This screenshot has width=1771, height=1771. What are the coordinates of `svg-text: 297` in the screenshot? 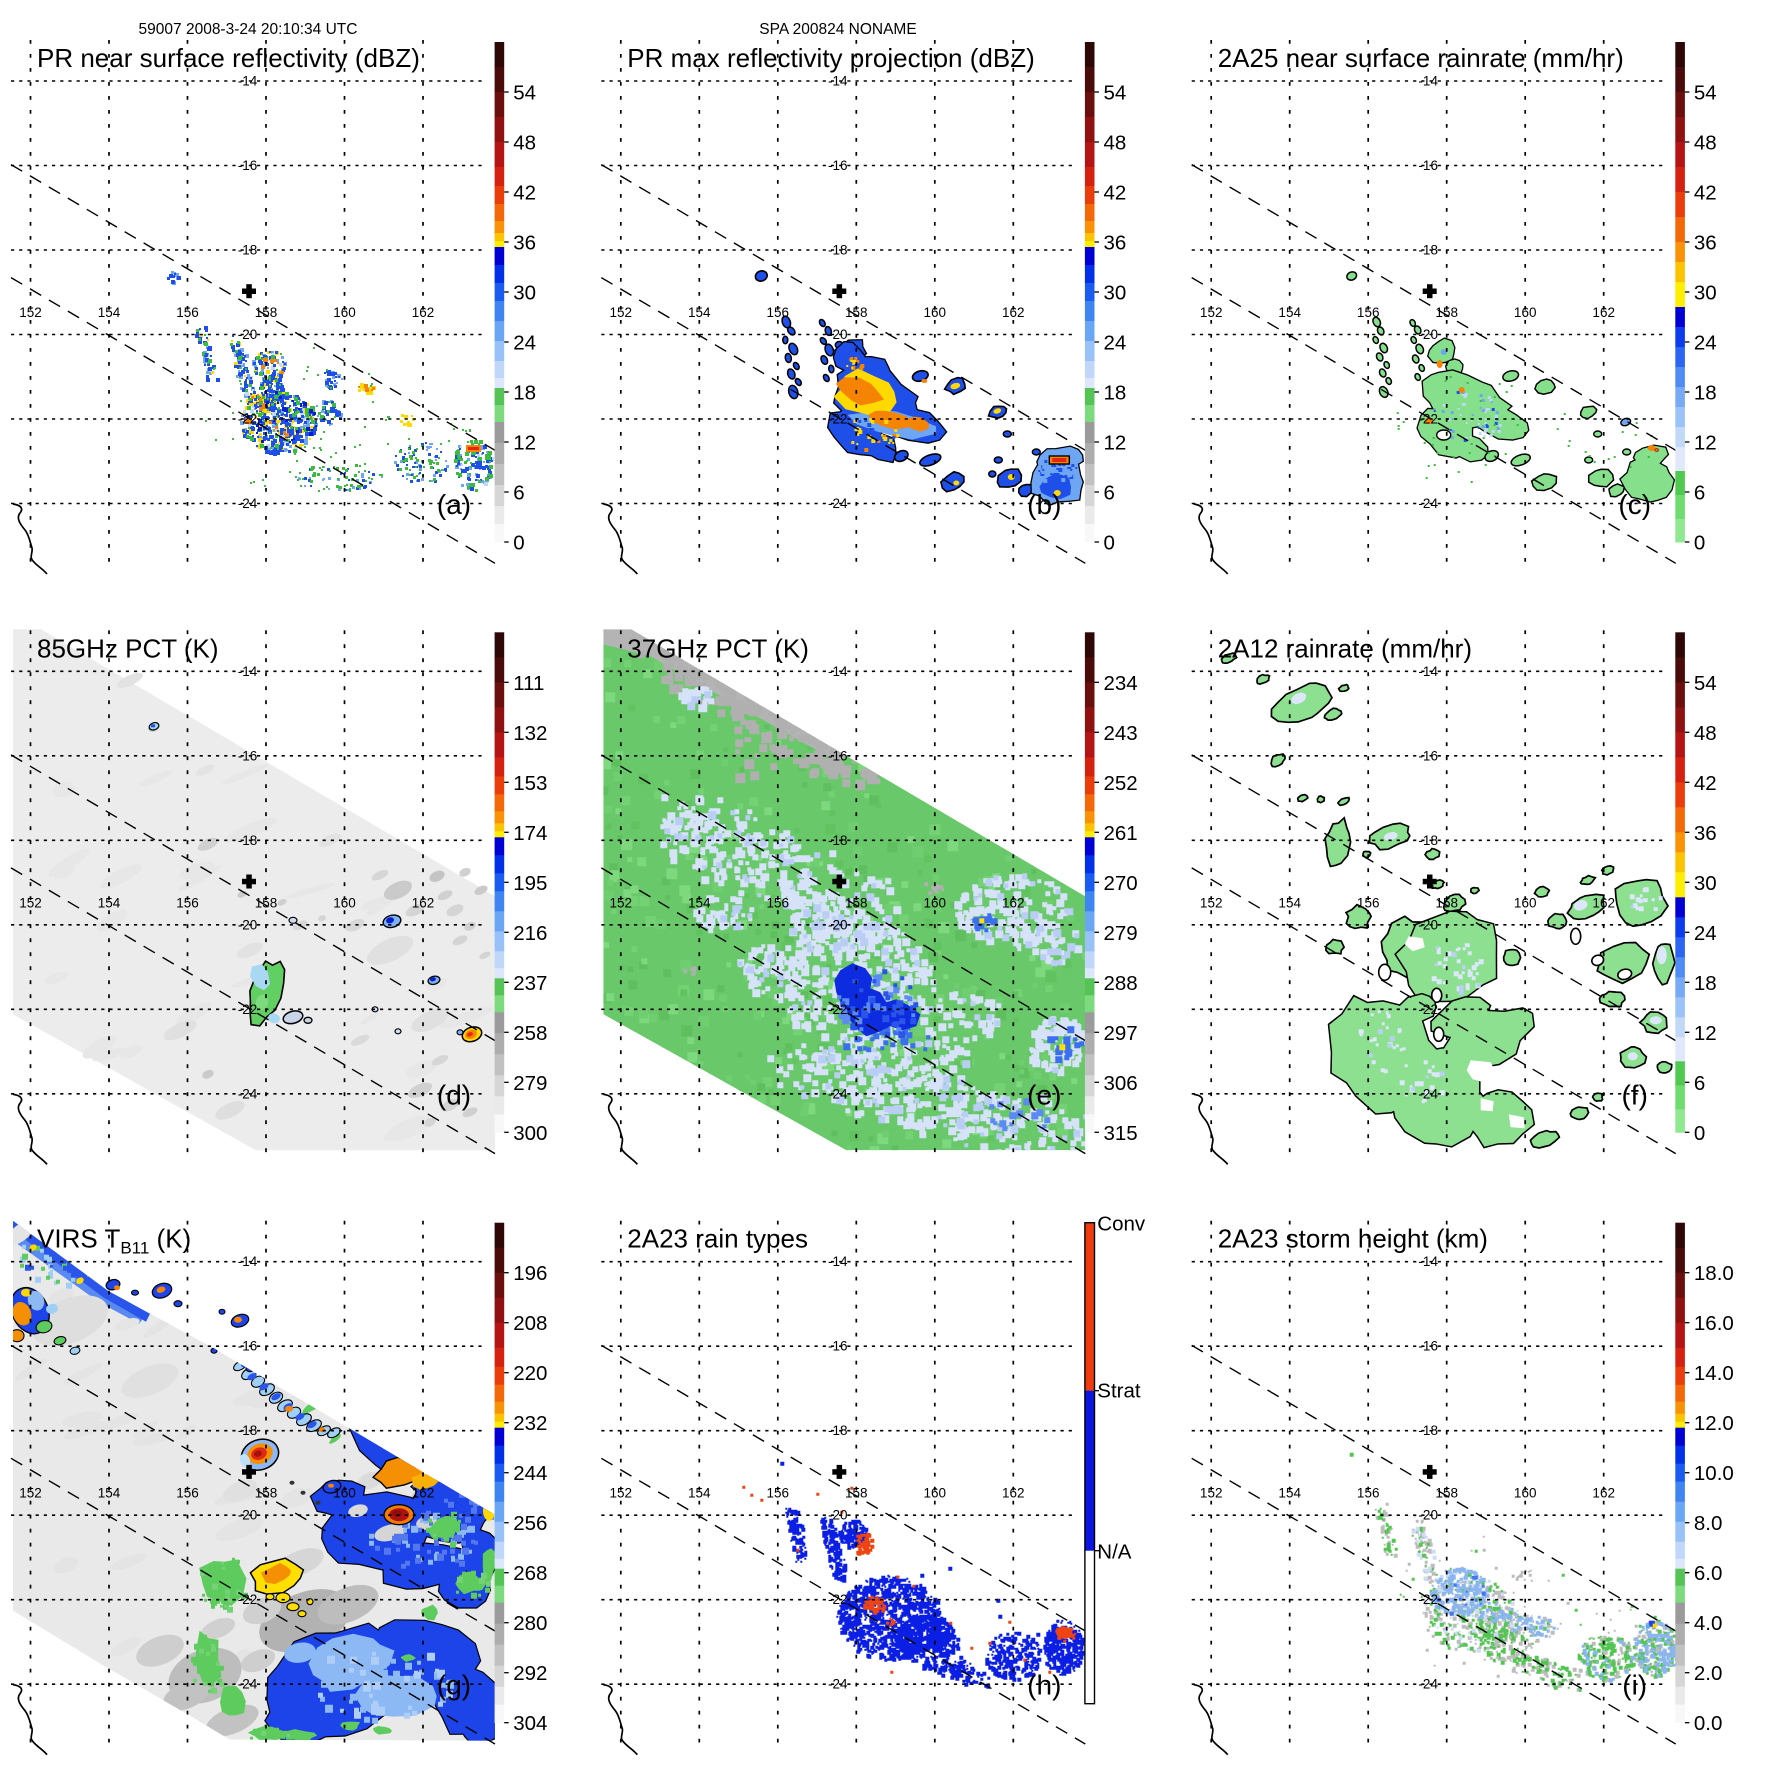 It's located at (1121, 1033).